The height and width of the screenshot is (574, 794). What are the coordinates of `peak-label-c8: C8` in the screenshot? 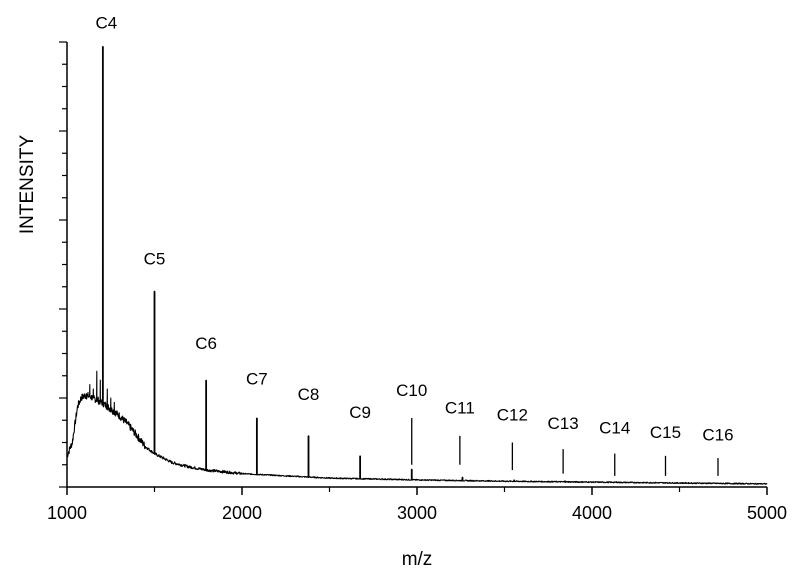 It's located at (309, 394).